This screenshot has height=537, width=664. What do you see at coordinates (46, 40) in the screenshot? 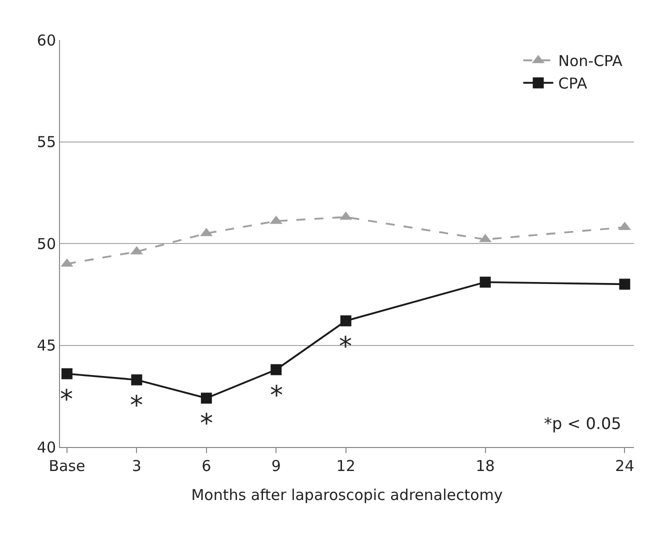
I see `y-tick-label: 60` at bounding box center [46, 40].